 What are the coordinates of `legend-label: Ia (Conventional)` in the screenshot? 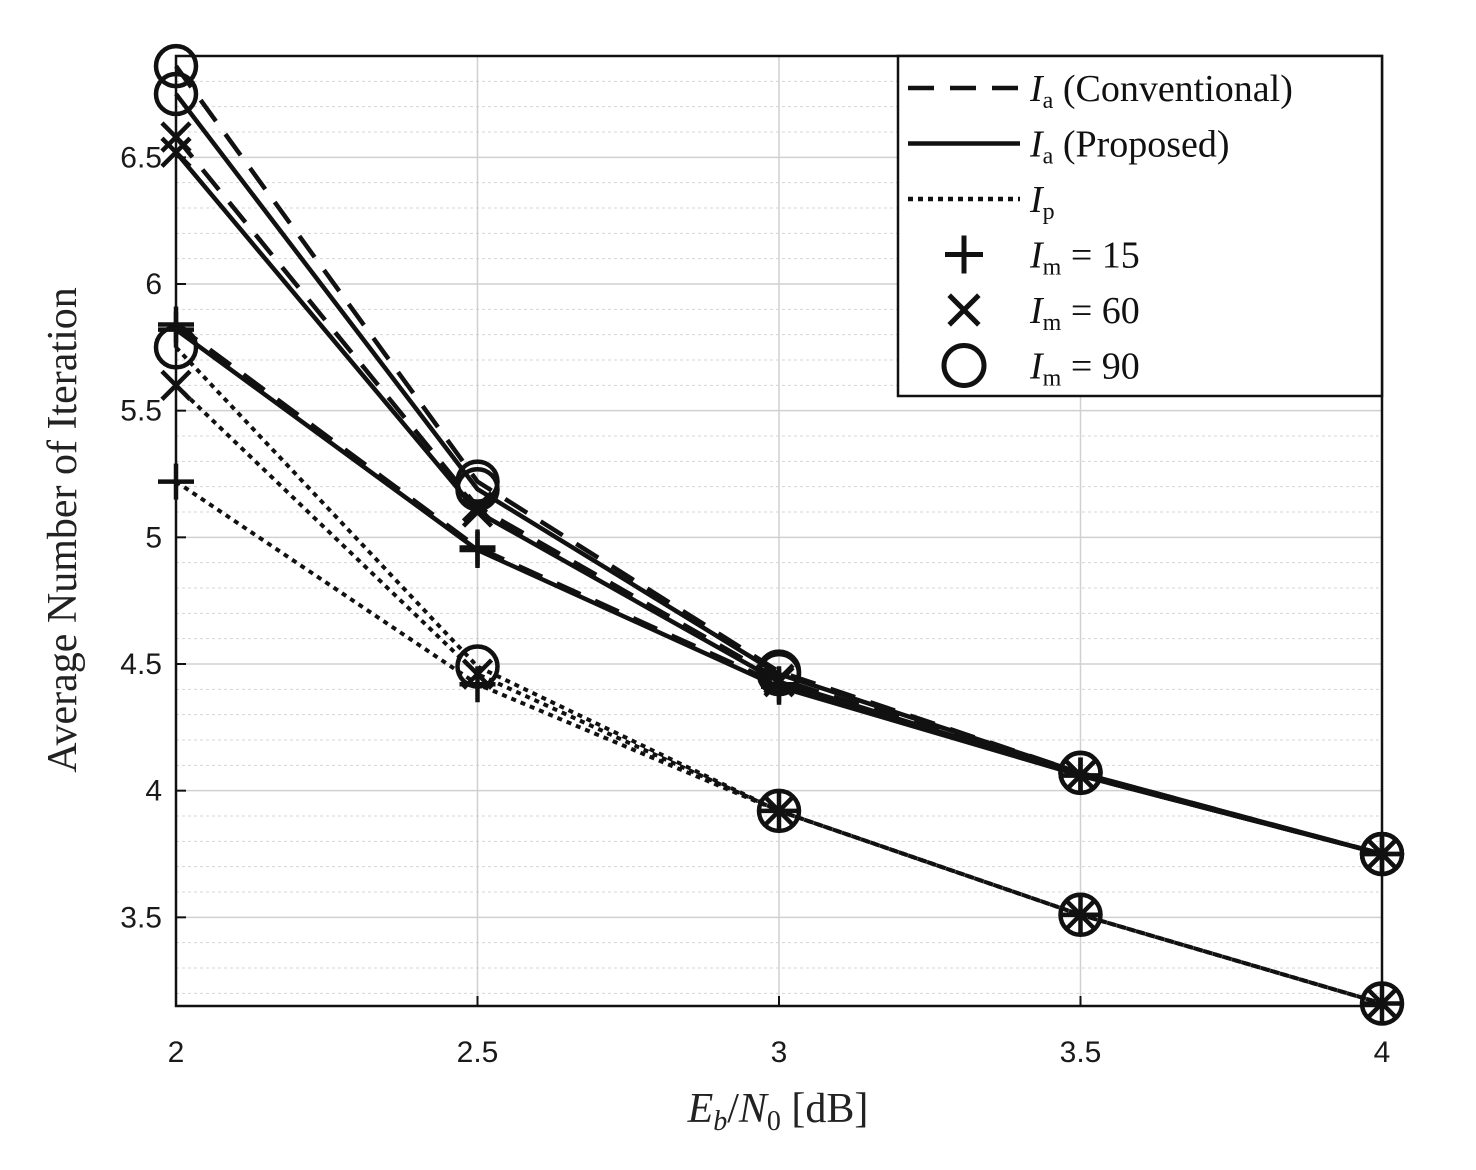 It's located at (1161, 91).